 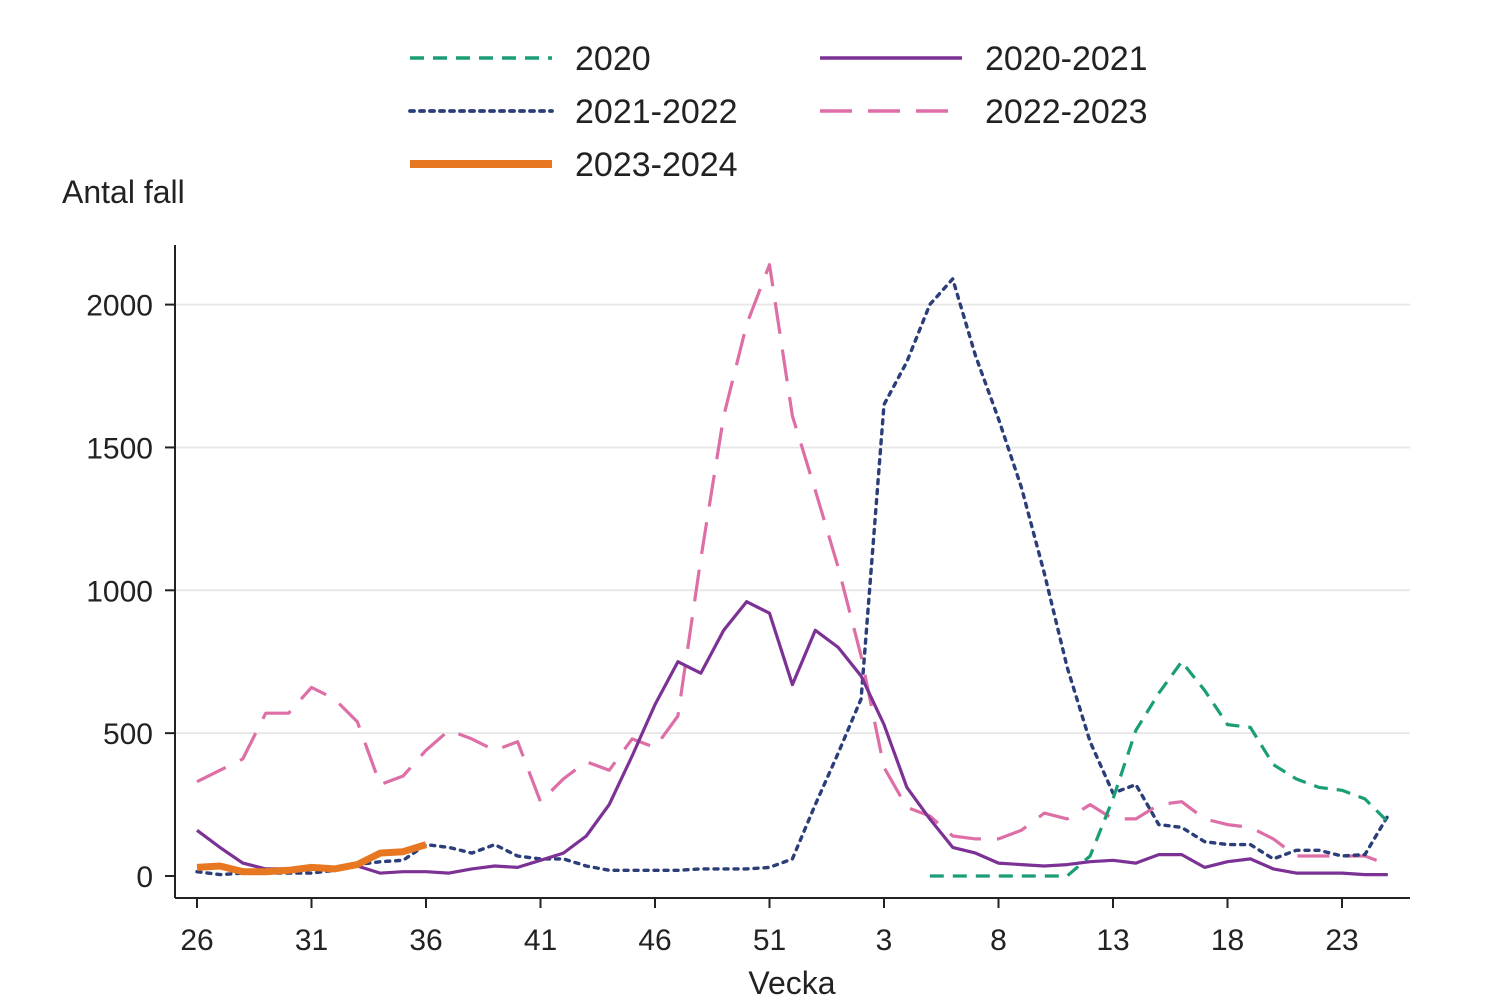 What do you see at coordinates (656, 165) in the screenshot?
I see `legend-label-2023-2024: 2023-2024` at bounding box center [656, 165].